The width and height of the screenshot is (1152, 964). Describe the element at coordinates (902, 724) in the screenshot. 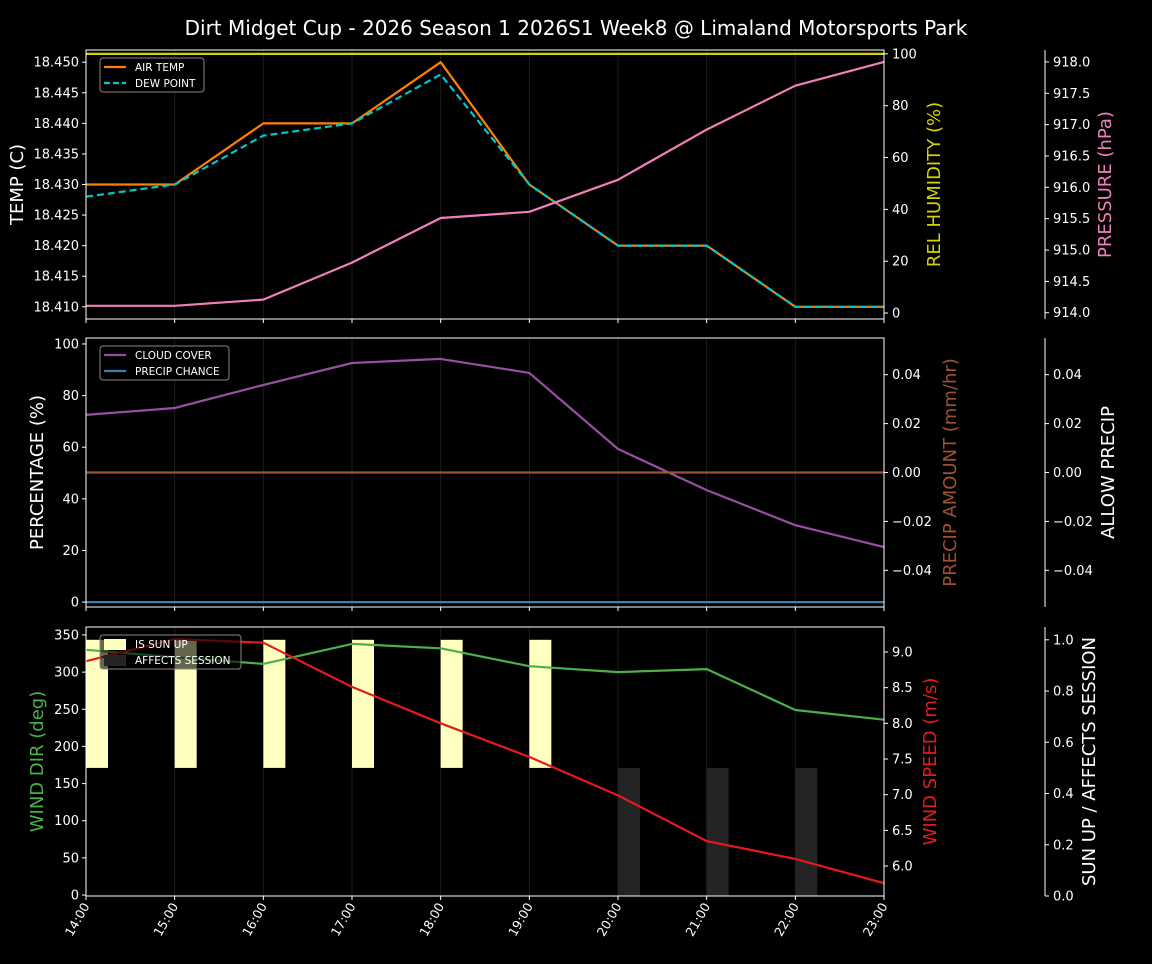

I see `right1-tick-label: 8.0` at that location.